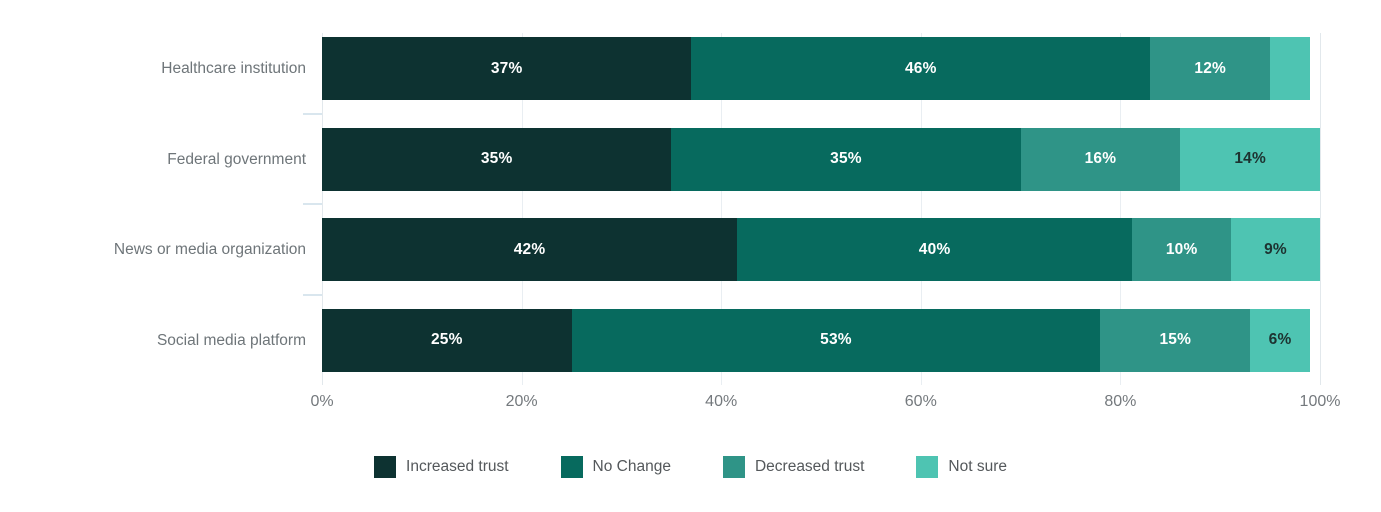 The width and height of the screenshot is (1381, 512). Describe the element at coordinates (1182, 249) in the screenshot. I see `segment-decreased-trust: 10%` at that location.